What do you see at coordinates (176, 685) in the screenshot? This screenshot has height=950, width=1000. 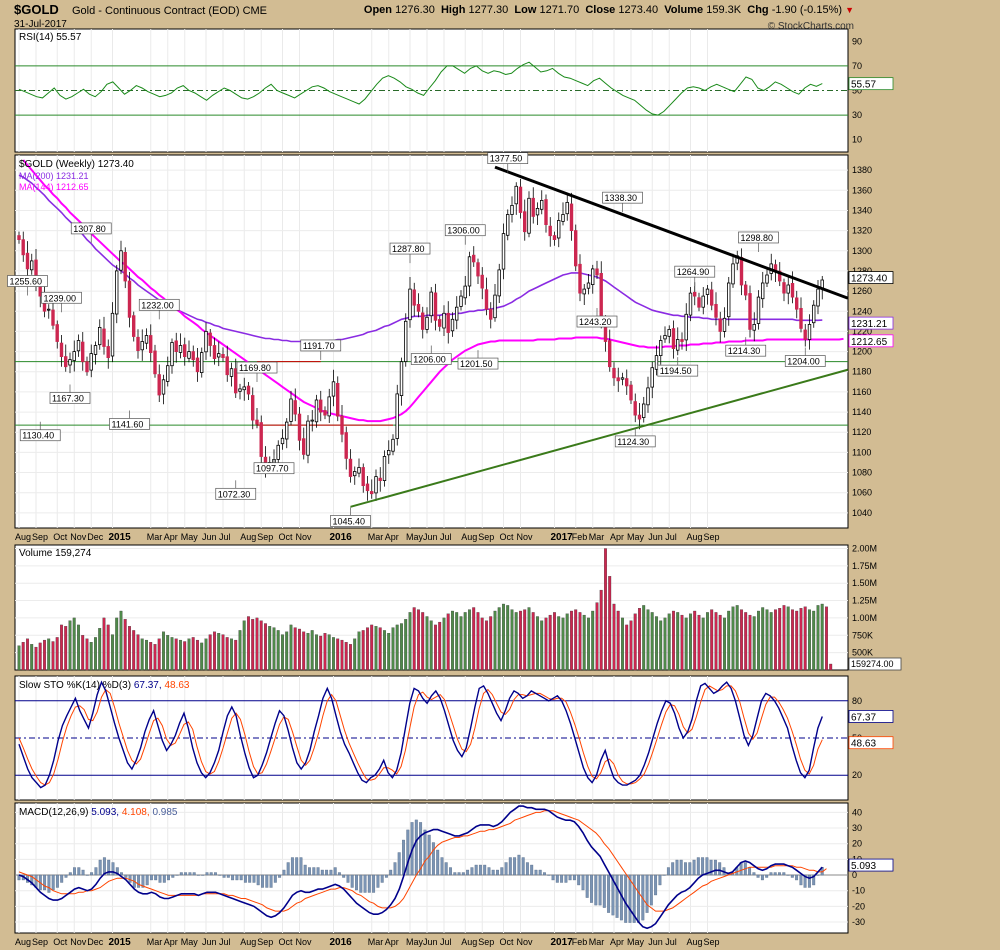 I see `stochastic-d-value: 48.63` at bounding box center [176, 685].